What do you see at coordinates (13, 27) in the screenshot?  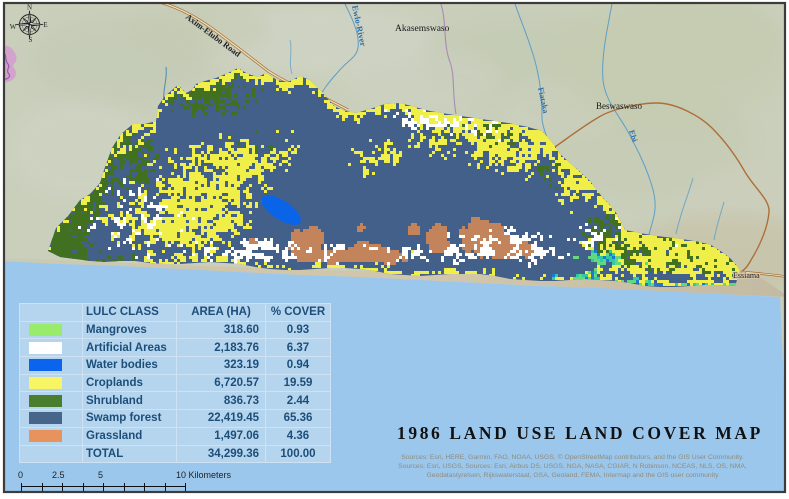 I see `svg-text: W` at bounding box center [13, 27].